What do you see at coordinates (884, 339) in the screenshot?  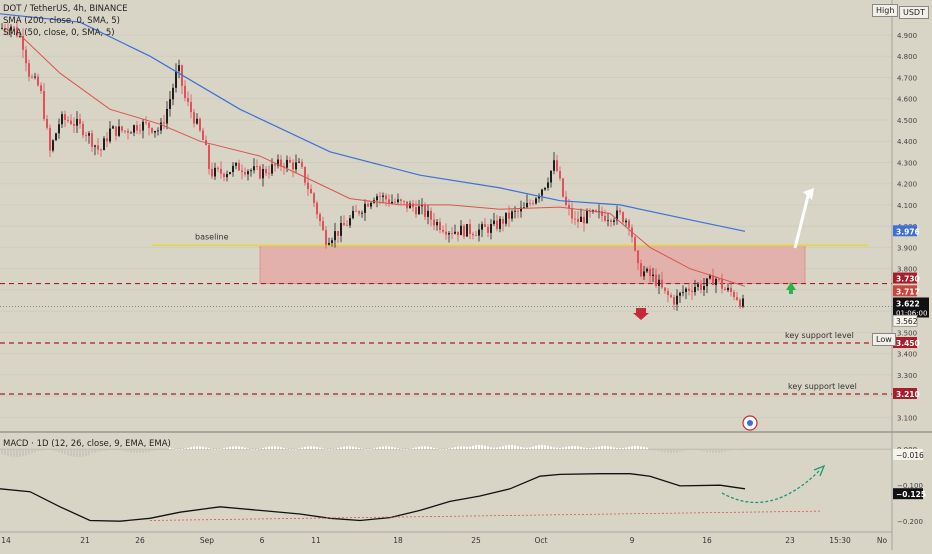 I see `low-button: Low` at bounding box center [884, 339].